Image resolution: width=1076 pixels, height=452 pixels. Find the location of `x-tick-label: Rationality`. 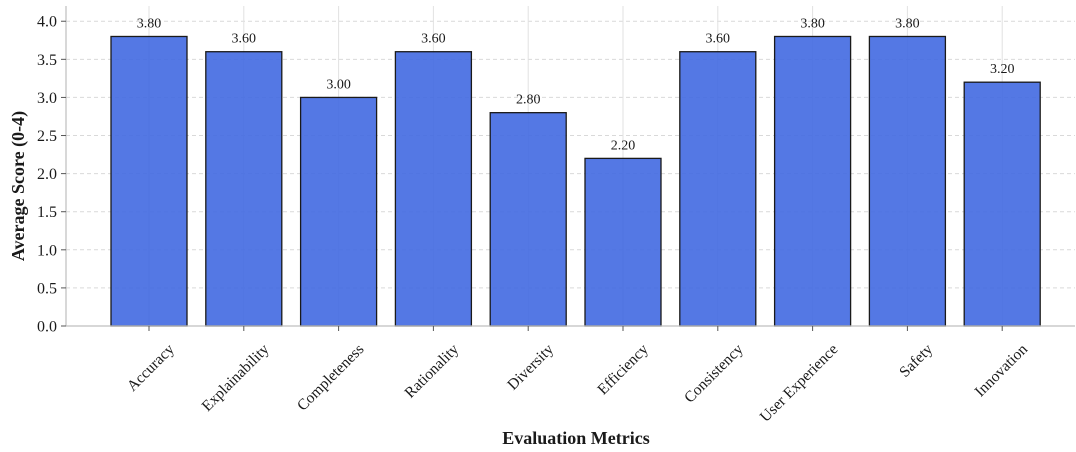

x-tick-label: Rationality is located at coordinates (431, 371).